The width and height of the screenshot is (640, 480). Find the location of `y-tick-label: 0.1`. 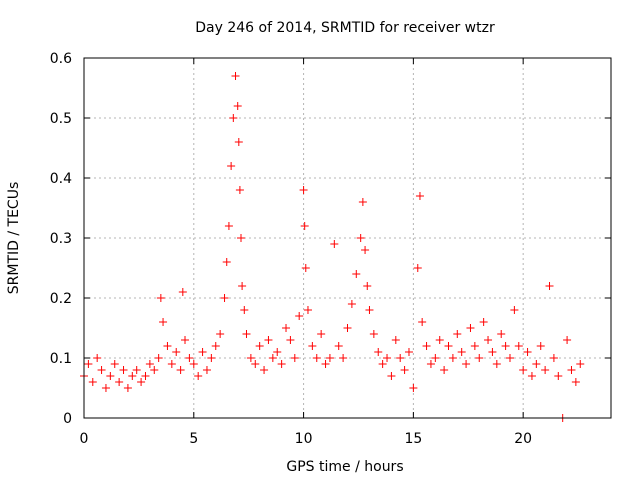

y-tick-label: 0.1 is located at coordinates (61, 359).